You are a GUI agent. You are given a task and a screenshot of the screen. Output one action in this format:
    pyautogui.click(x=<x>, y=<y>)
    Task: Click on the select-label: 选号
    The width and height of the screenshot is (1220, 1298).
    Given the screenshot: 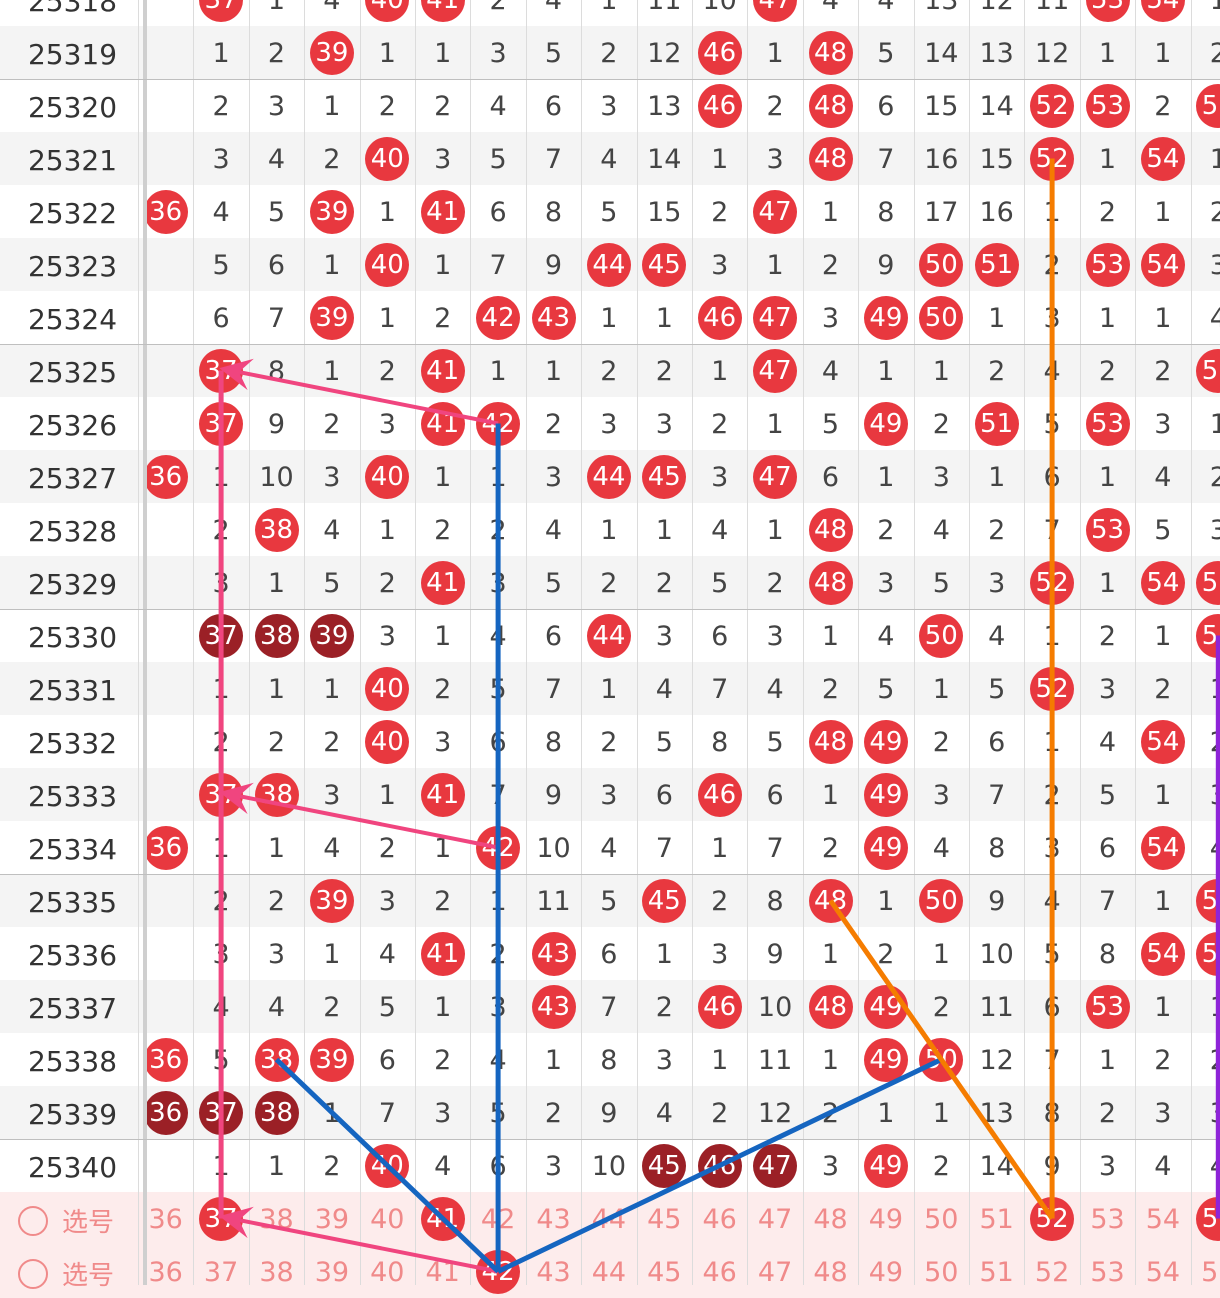 What is the action you would take?
    pyautogui.click(x=88, y=1222)
    